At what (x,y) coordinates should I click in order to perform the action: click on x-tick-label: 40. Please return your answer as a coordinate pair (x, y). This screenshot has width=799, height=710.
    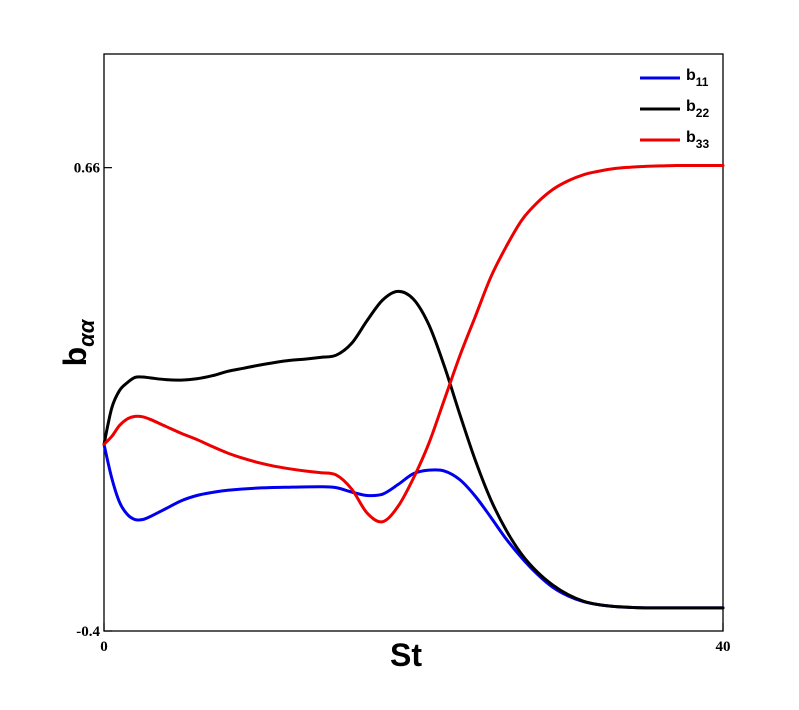
    Looking at the image, I should click on (723, 647).